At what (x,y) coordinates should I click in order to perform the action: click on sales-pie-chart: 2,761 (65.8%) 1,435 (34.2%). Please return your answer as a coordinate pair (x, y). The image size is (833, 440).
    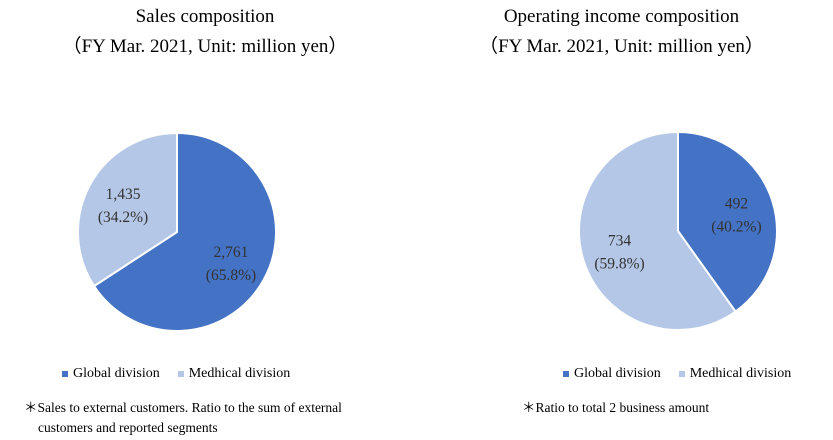
    Looking at the image, I should click on (177, 231).